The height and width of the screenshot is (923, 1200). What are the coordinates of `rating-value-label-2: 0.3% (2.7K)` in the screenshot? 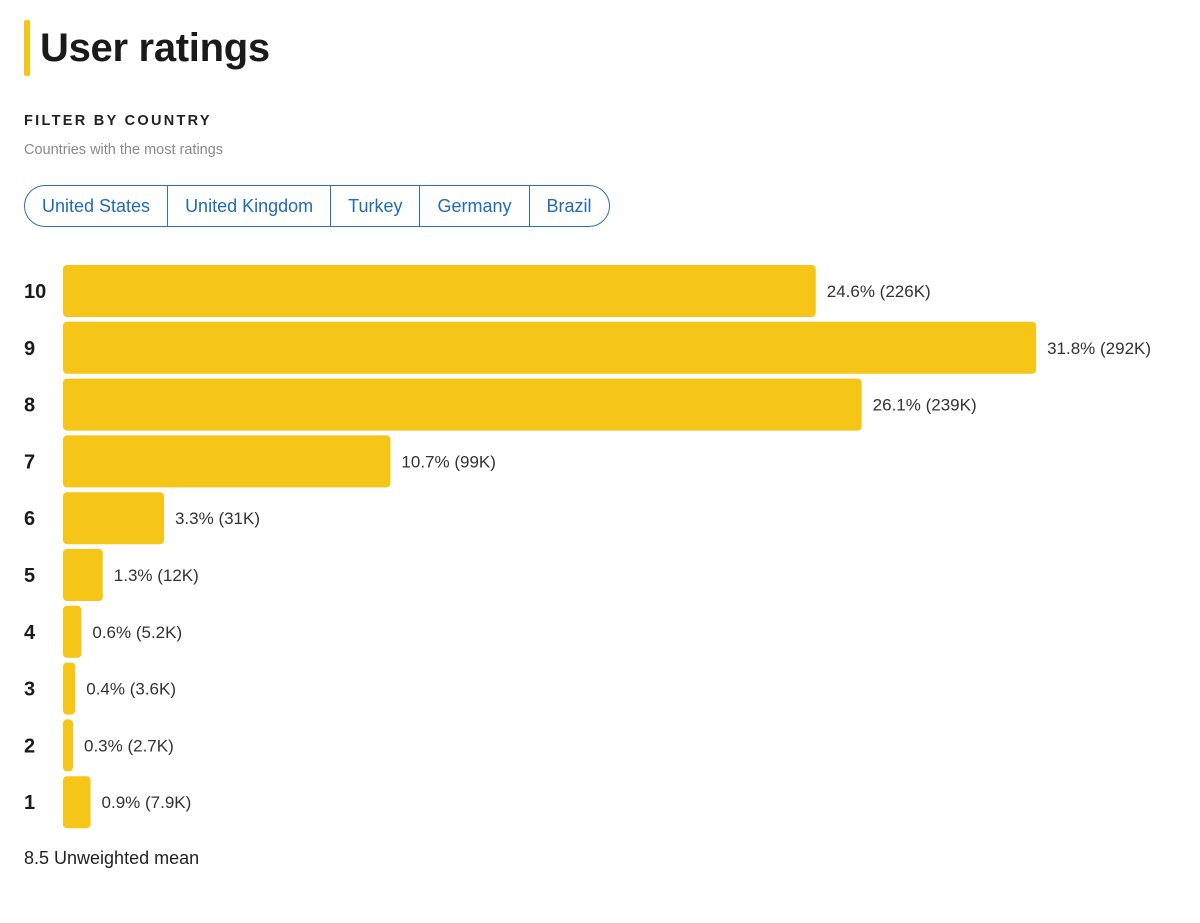 It's located at (129, 745).